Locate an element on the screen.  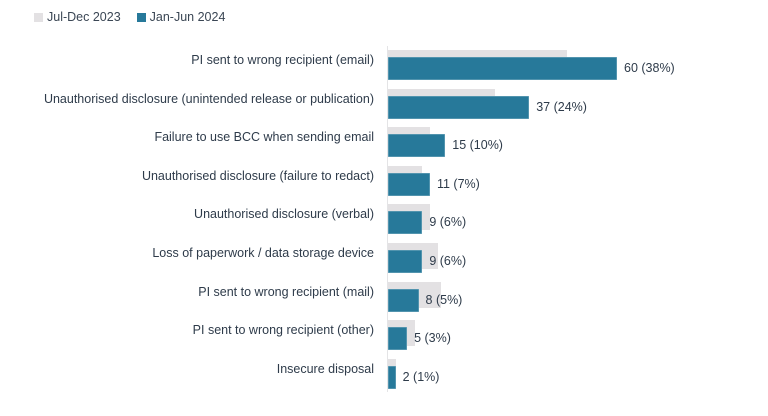
data-label: 60 (38%) is located at coordinates (649, 68).